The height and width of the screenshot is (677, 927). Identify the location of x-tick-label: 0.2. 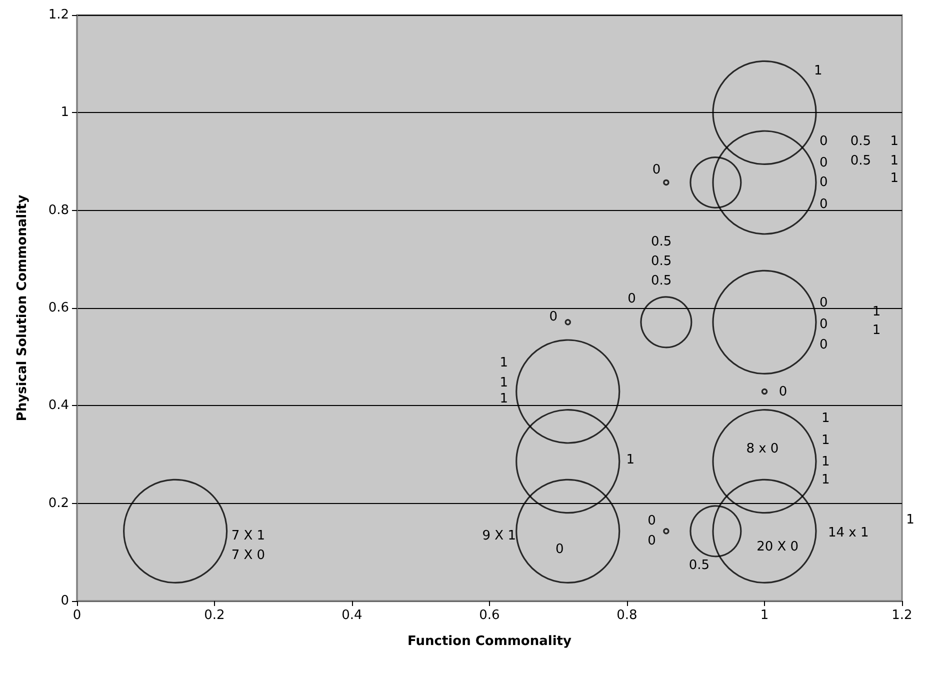
(214, 615).